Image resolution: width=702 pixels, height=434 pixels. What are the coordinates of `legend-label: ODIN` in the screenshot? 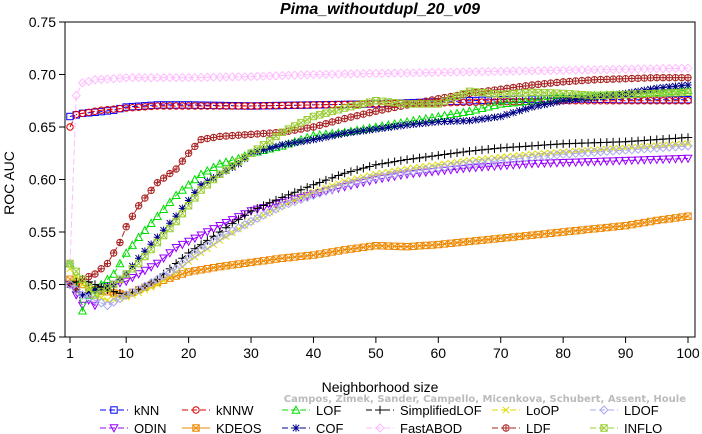 It's located at (150, 427).